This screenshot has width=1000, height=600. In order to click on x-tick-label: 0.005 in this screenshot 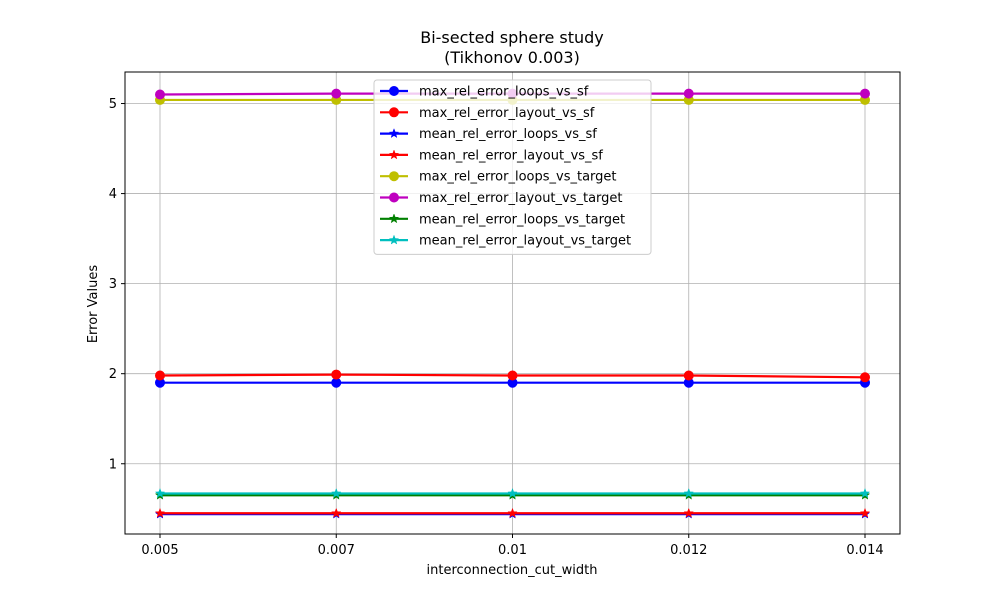, I will do `click(159, 550)`.